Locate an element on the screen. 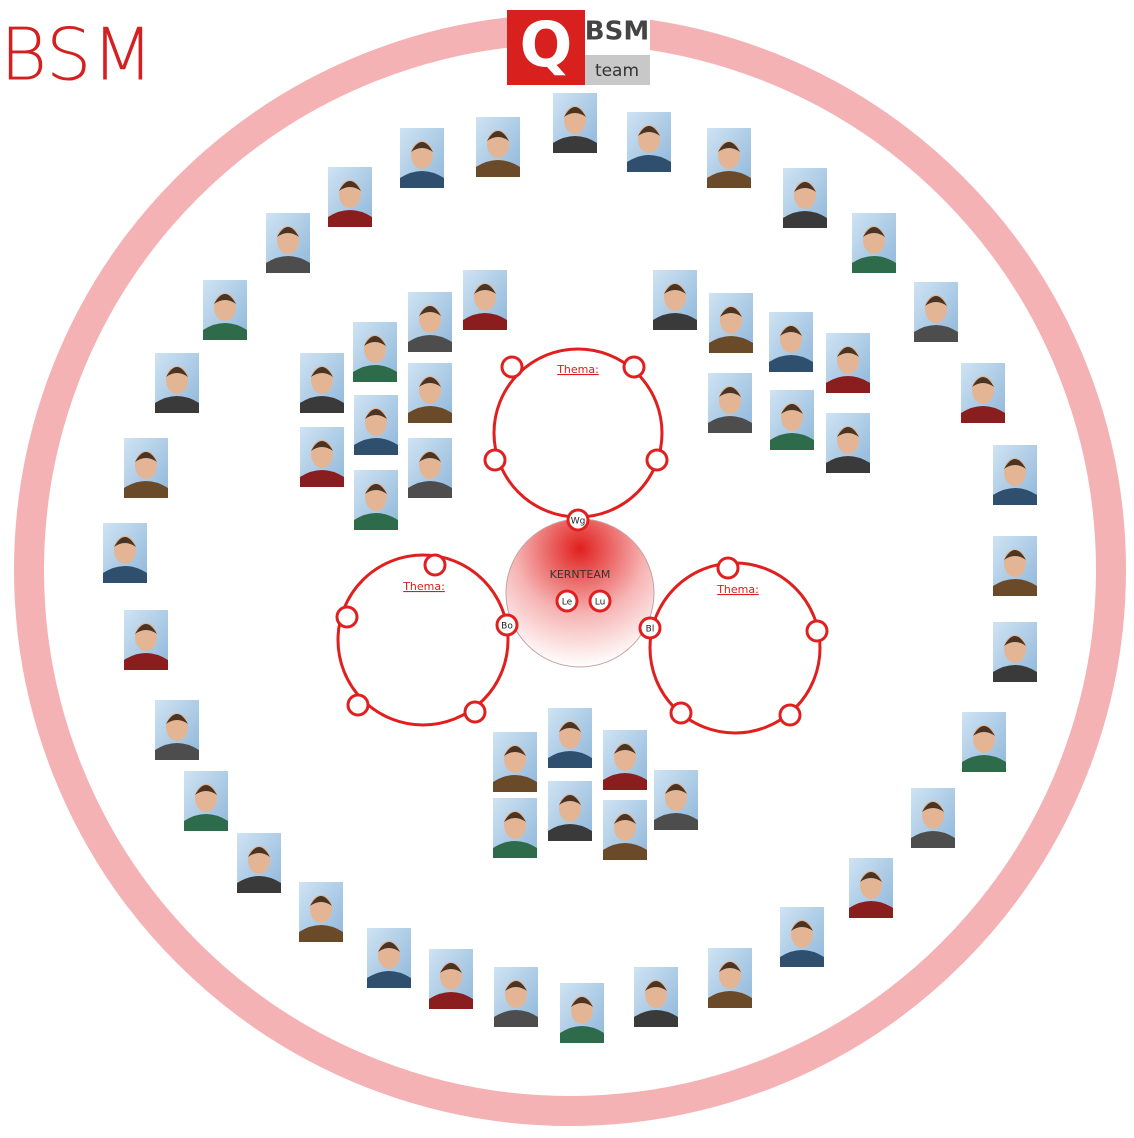 This screenshot has width=1134, height=1138. seat-label: Le is located at coordinates (567, 603).